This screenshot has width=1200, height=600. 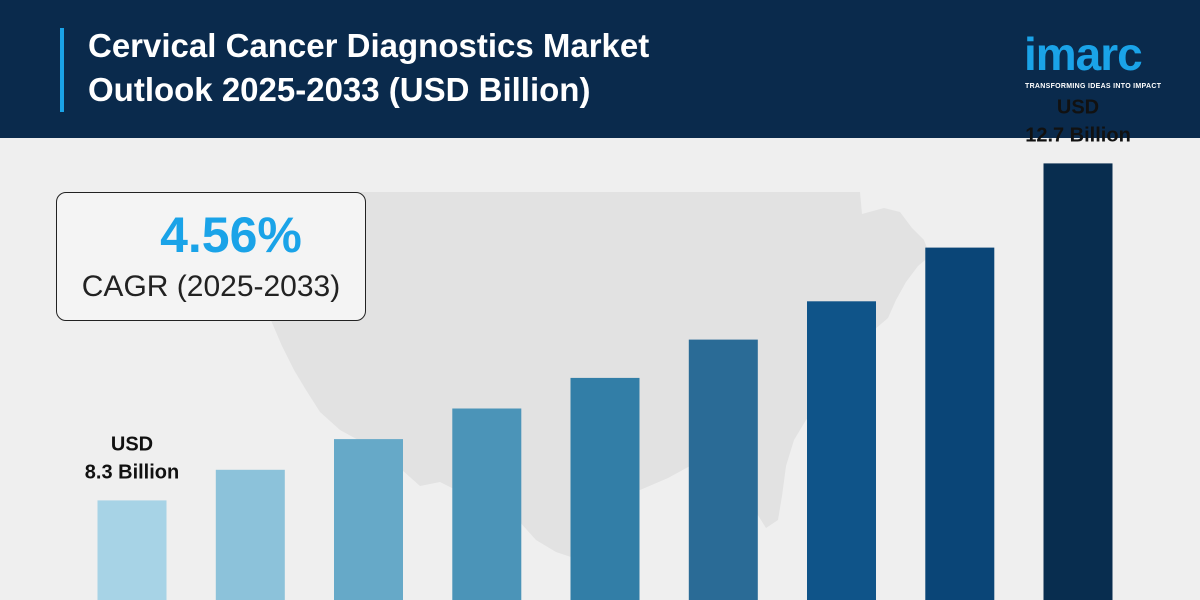 I want to click on bar-2031, so click(x=841, y=450).